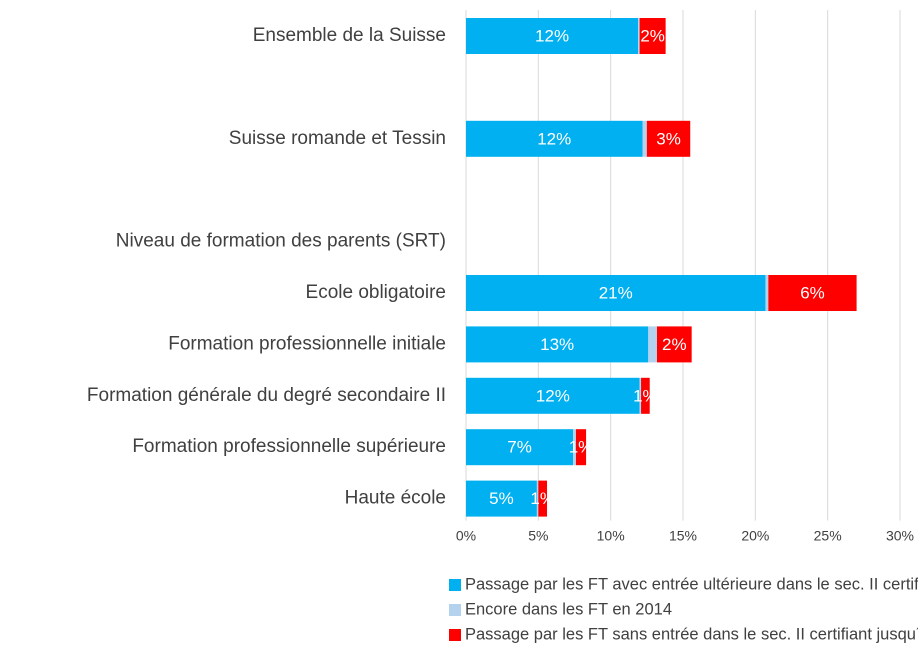  I want to click on data-label: 5%, so click(501, 498).